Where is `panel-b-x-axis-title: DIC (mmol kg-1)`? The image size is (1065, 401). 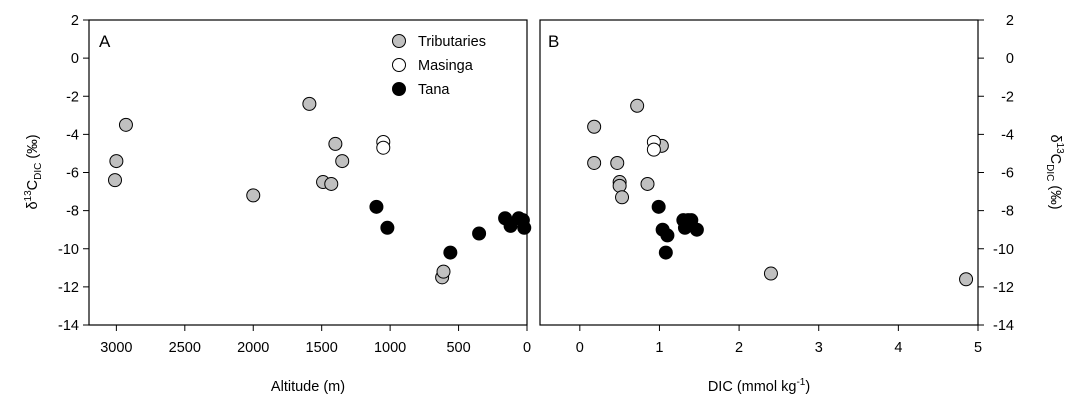 panel-b-x-axis-title: DIC (mmol kg-1) is located at coordinates (759, 386).